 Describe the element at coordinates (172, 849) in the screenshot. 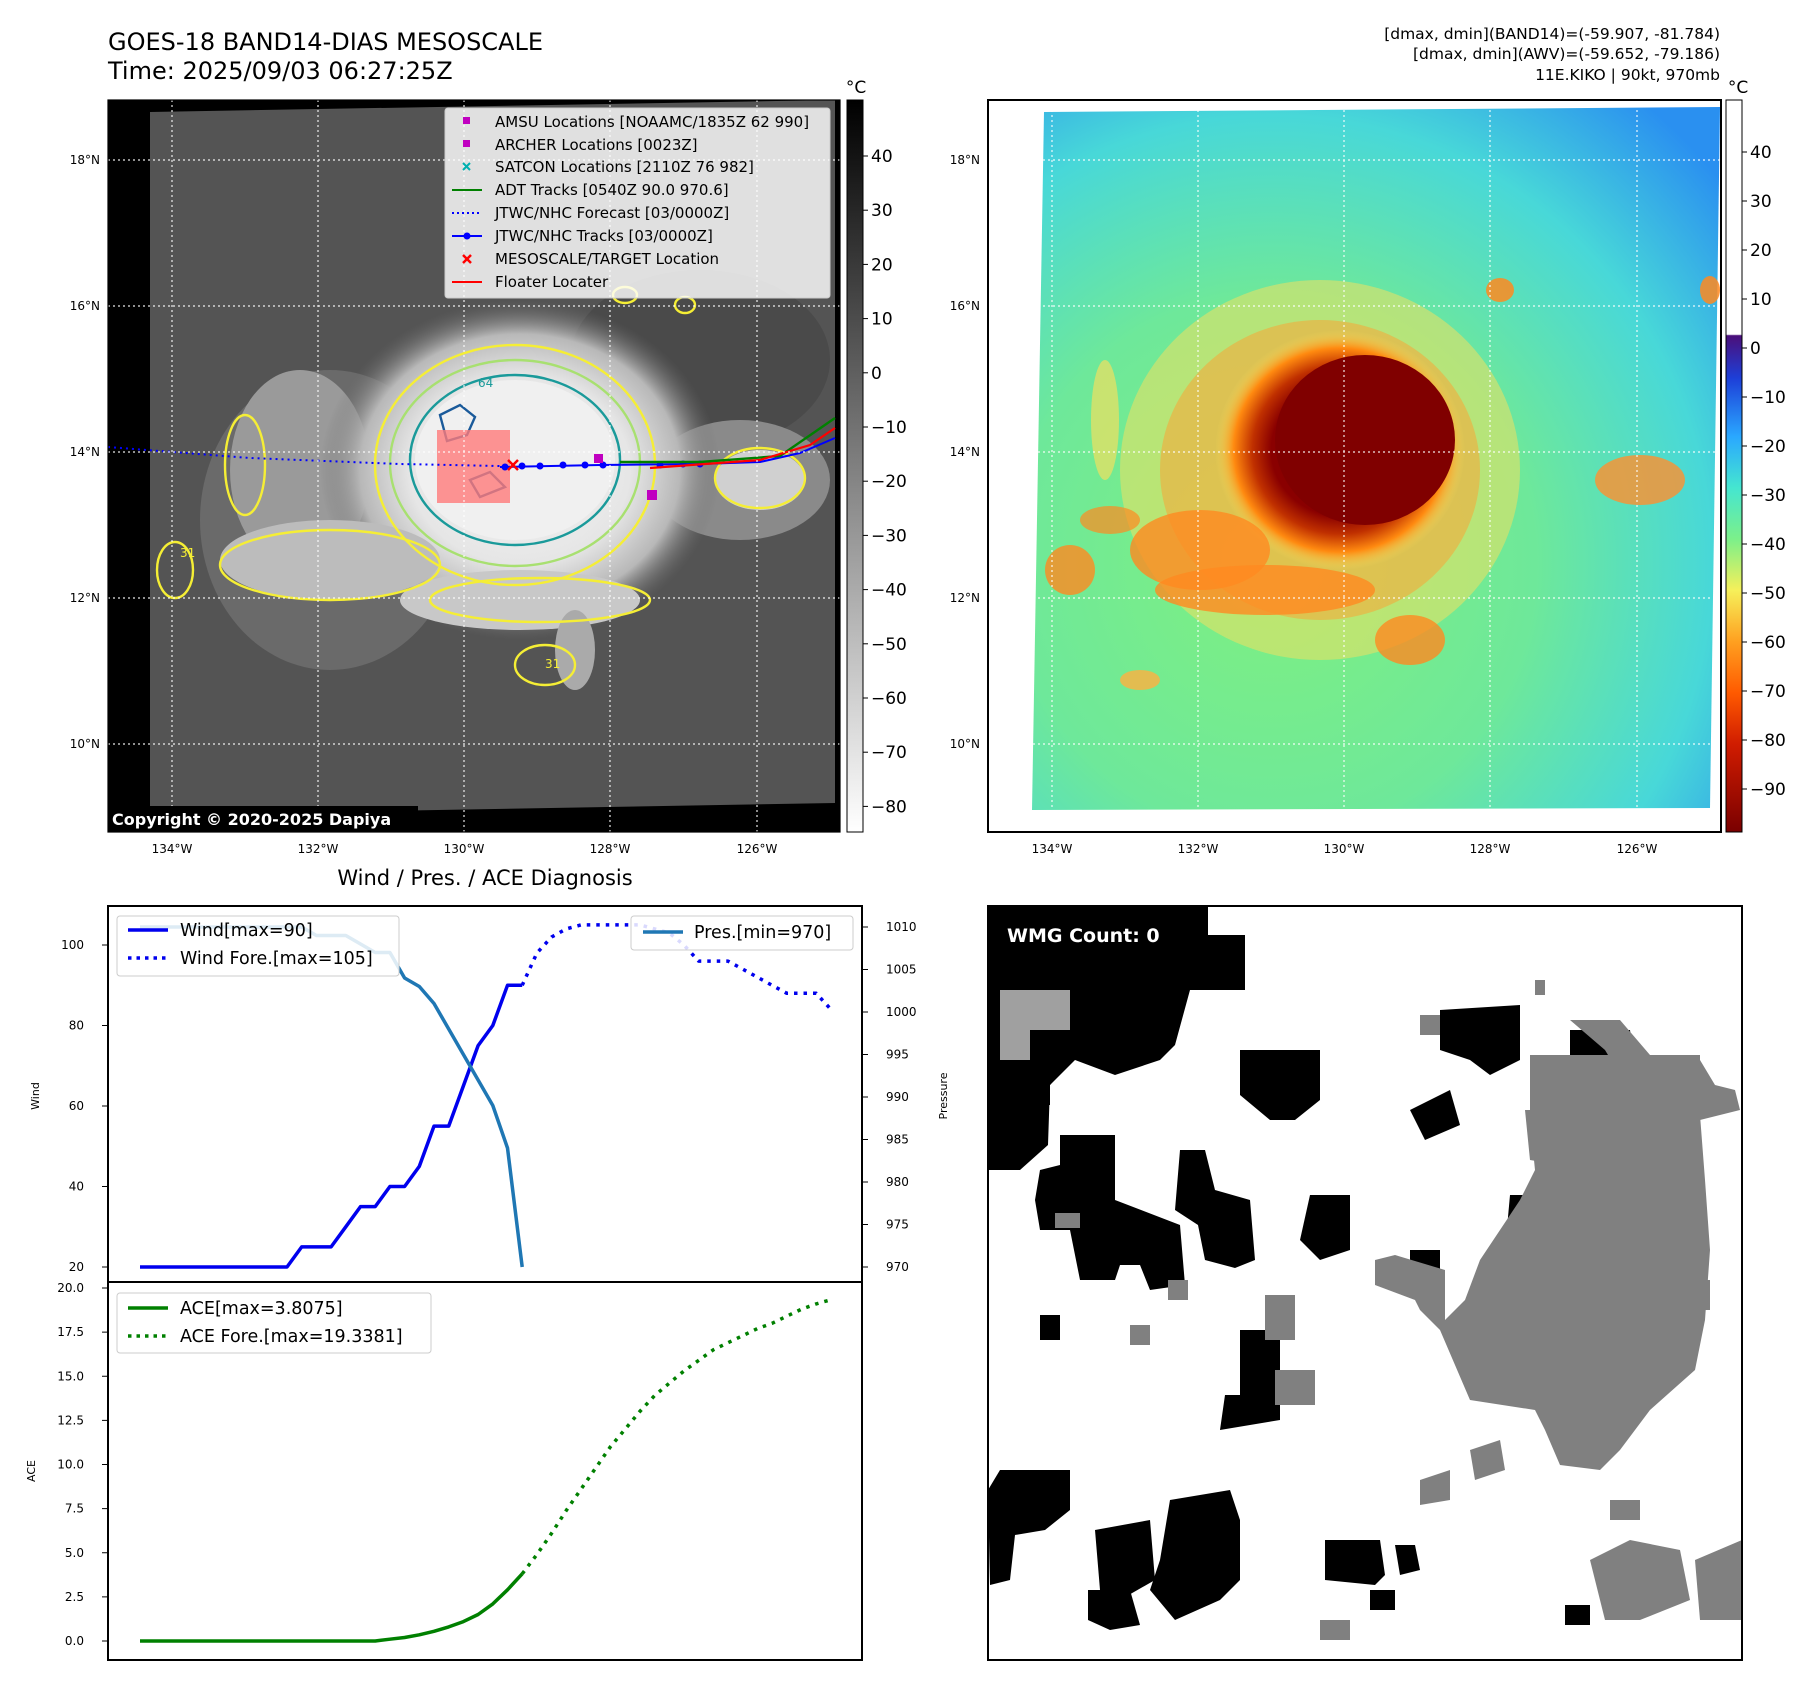

I see `ir-lon-134: 134°W` at that location.